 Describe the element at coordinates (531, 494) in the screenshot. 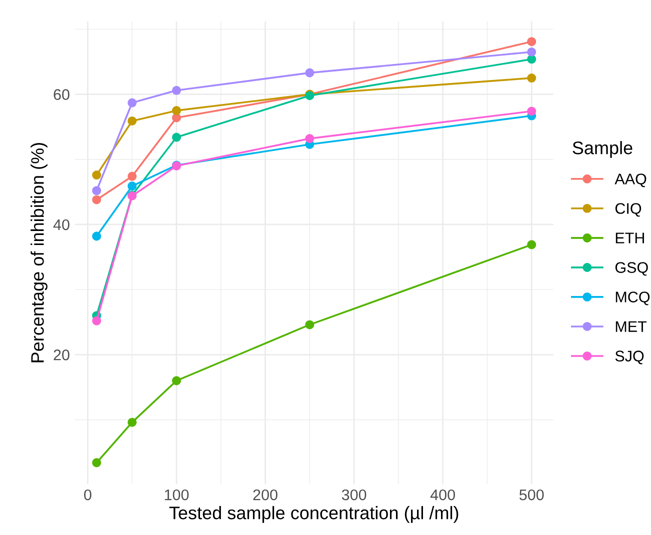

I see `x-tick-label: 500` at that location.